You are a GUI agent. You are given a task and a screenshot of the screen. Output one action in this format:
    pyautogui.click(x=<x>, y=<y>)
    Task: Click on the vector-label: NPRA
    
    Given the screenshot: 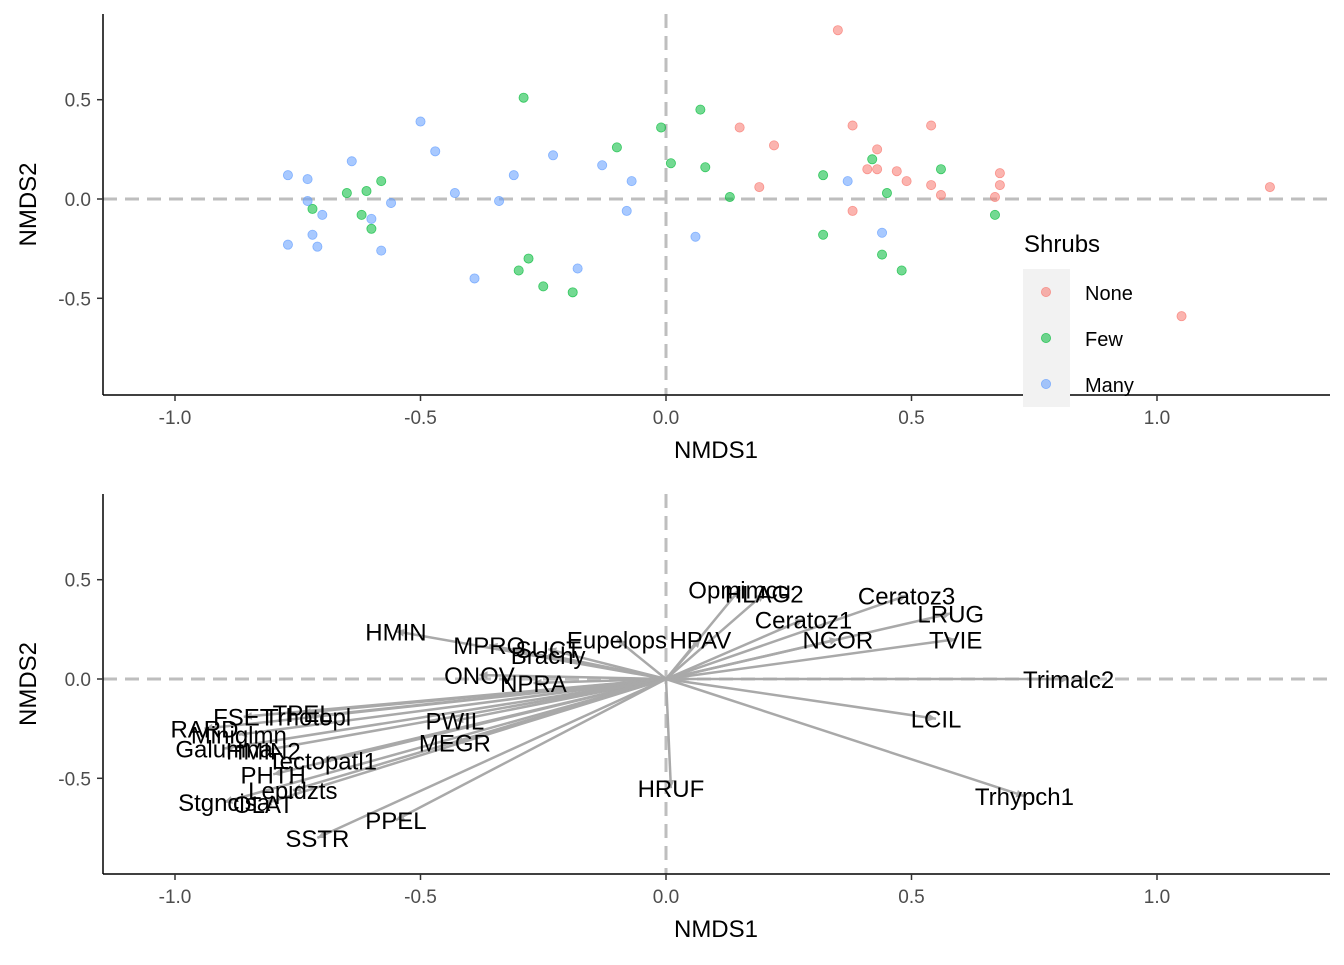 What is the action you would take?
    pyautogui.click(x=533, y=684)
    